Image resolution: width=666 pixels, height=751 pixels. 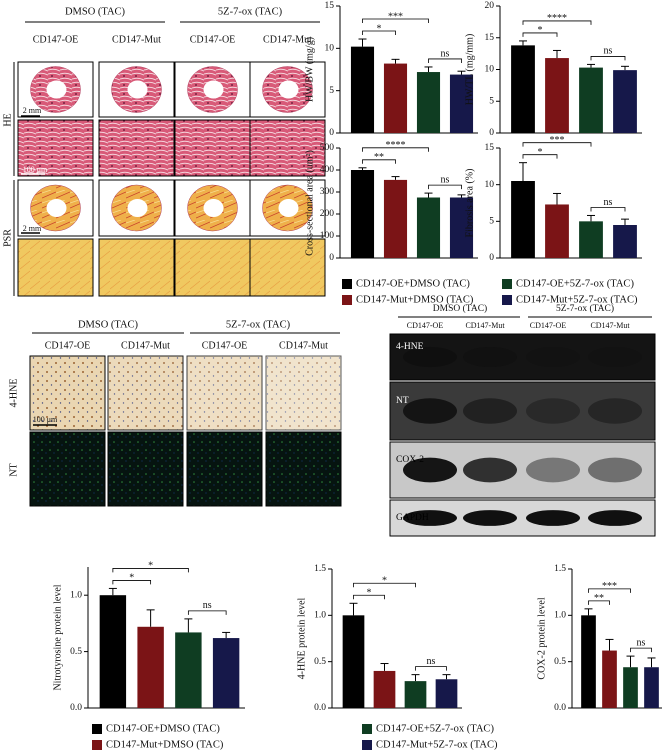 I want to click on blot-strip, so click(x=522, y=357).